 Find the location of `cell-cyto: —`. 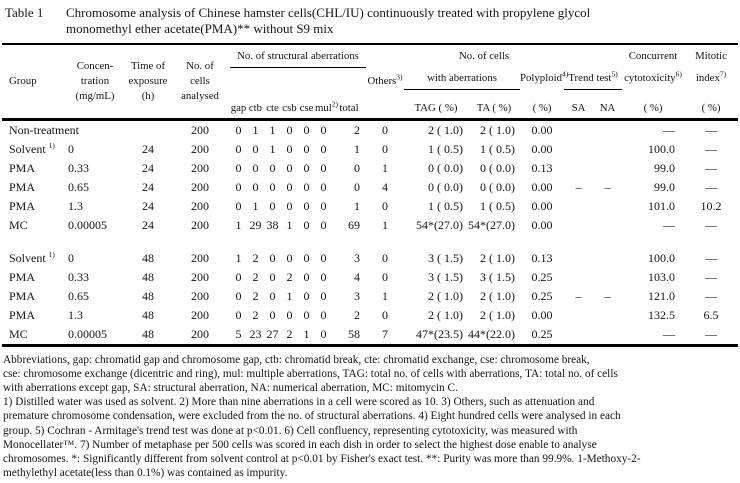

cell-cyto: — is located at coordinates (669, 224).